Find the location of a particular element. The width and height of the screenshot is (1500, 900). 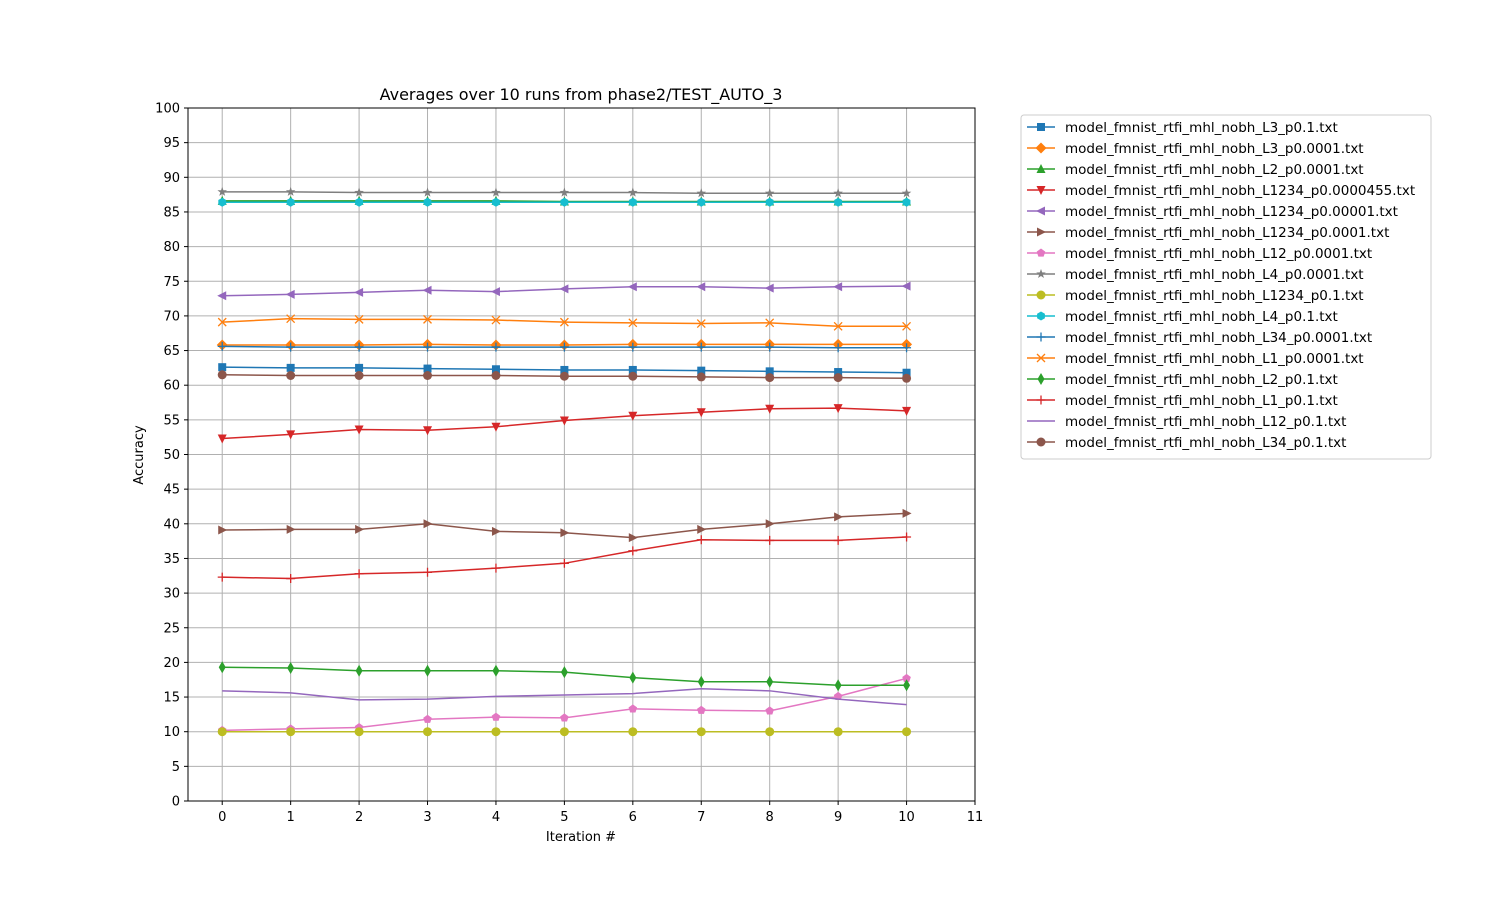

y-tick-label: 20 is located at coordinates (171, 663).